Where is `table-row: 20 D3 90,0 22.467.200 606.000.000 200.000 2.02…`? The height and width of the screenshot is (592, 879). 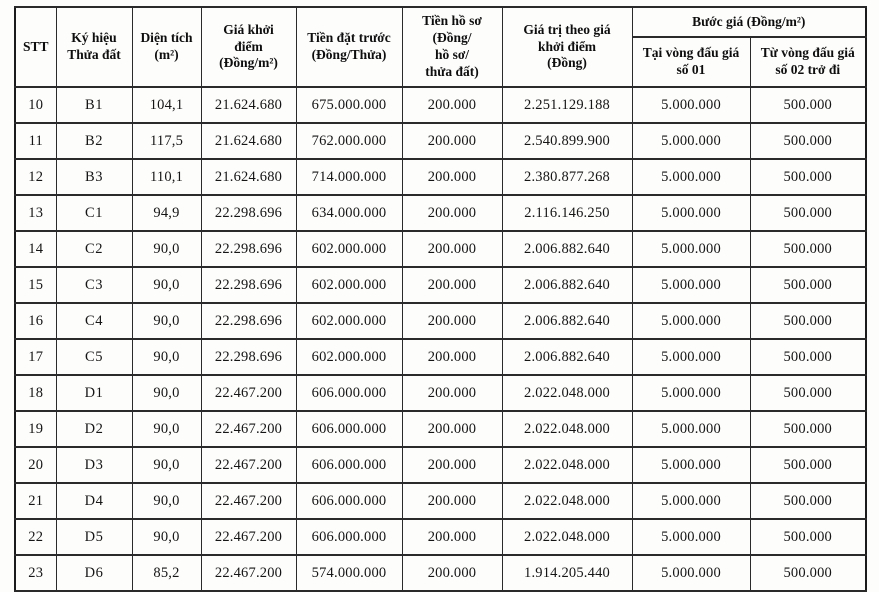
table-row: 20 D3 90,0 22.467.200 606.000.000 200.000 2.02… is located at coordinates (440, 465).